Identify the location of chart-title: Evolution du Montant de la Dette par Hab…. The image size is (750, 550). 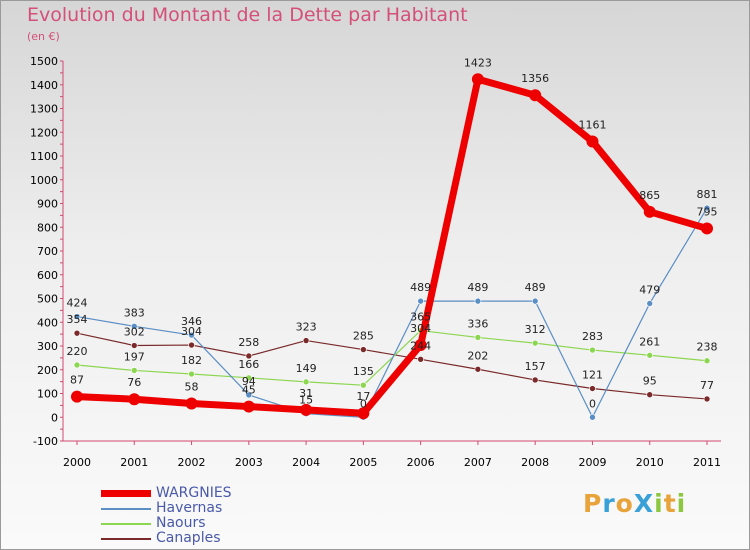
(247, 15).